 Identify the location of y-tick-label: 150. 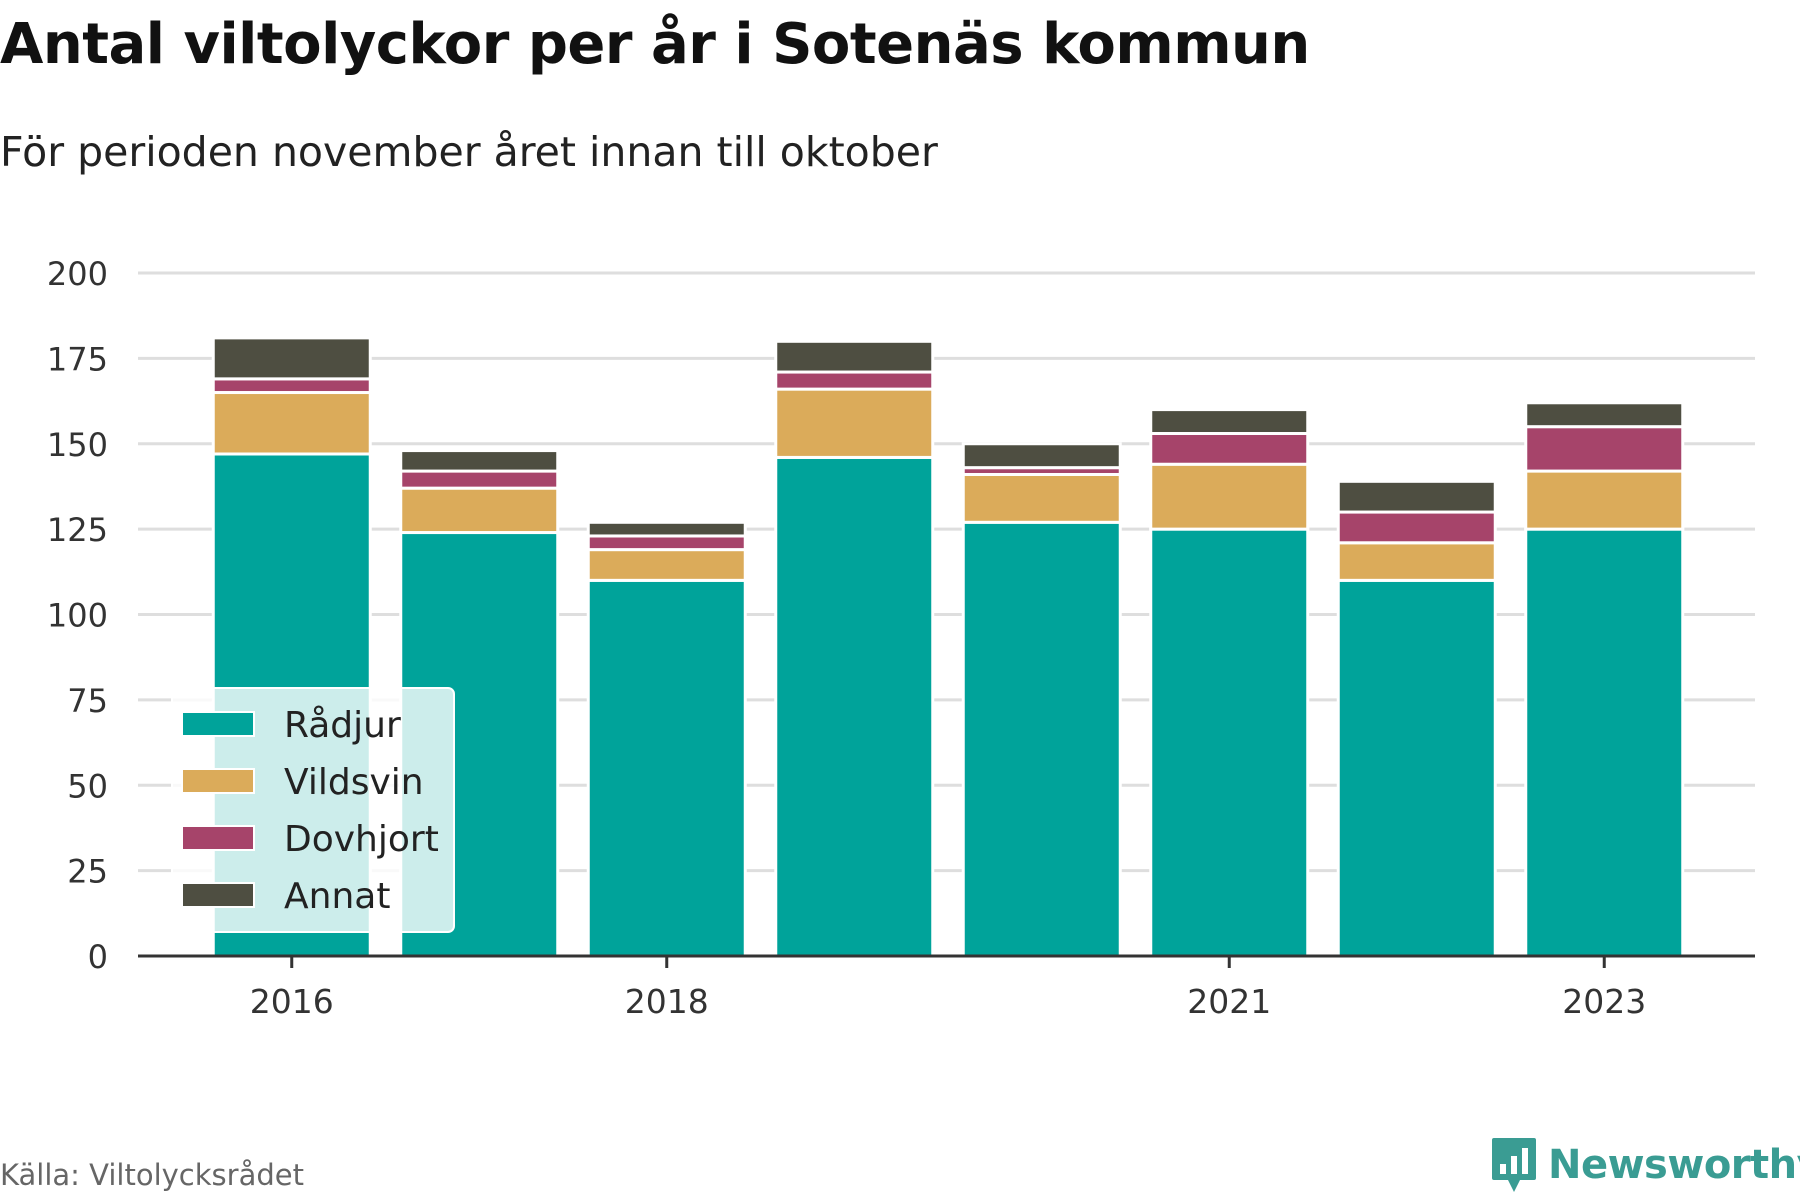
(77, 445).